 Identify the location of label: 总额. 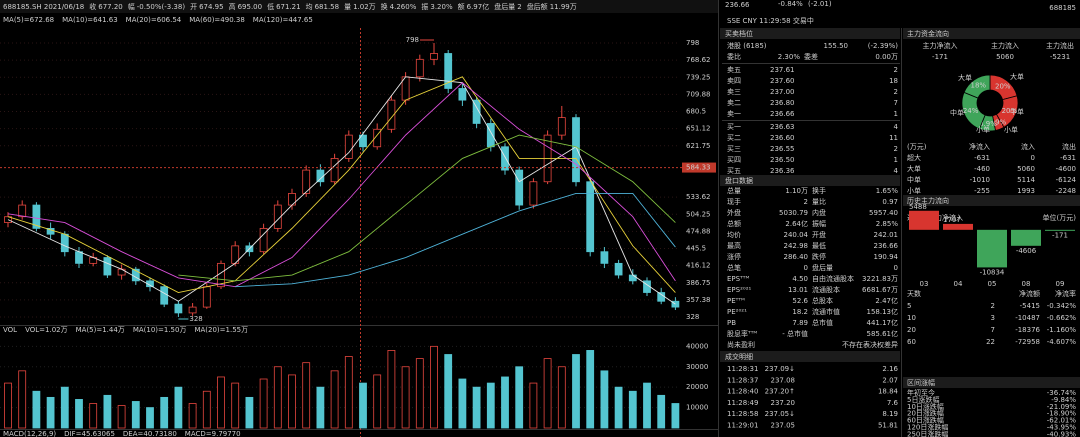
(734, 223).